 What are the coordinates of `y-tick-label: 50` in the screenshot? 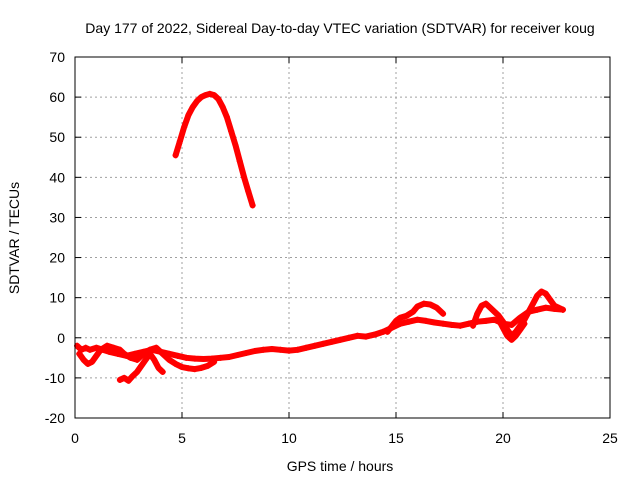 It's located at (57, 137).